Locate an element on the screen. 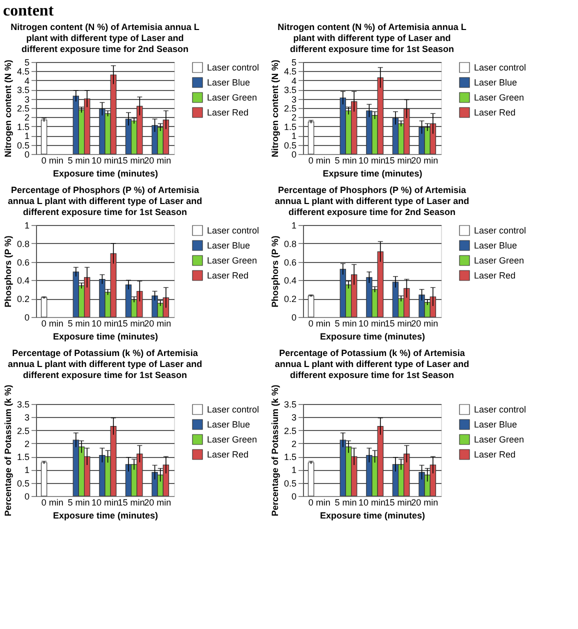  y-tick-label: 4.5 is located at coordinates (290, 71).